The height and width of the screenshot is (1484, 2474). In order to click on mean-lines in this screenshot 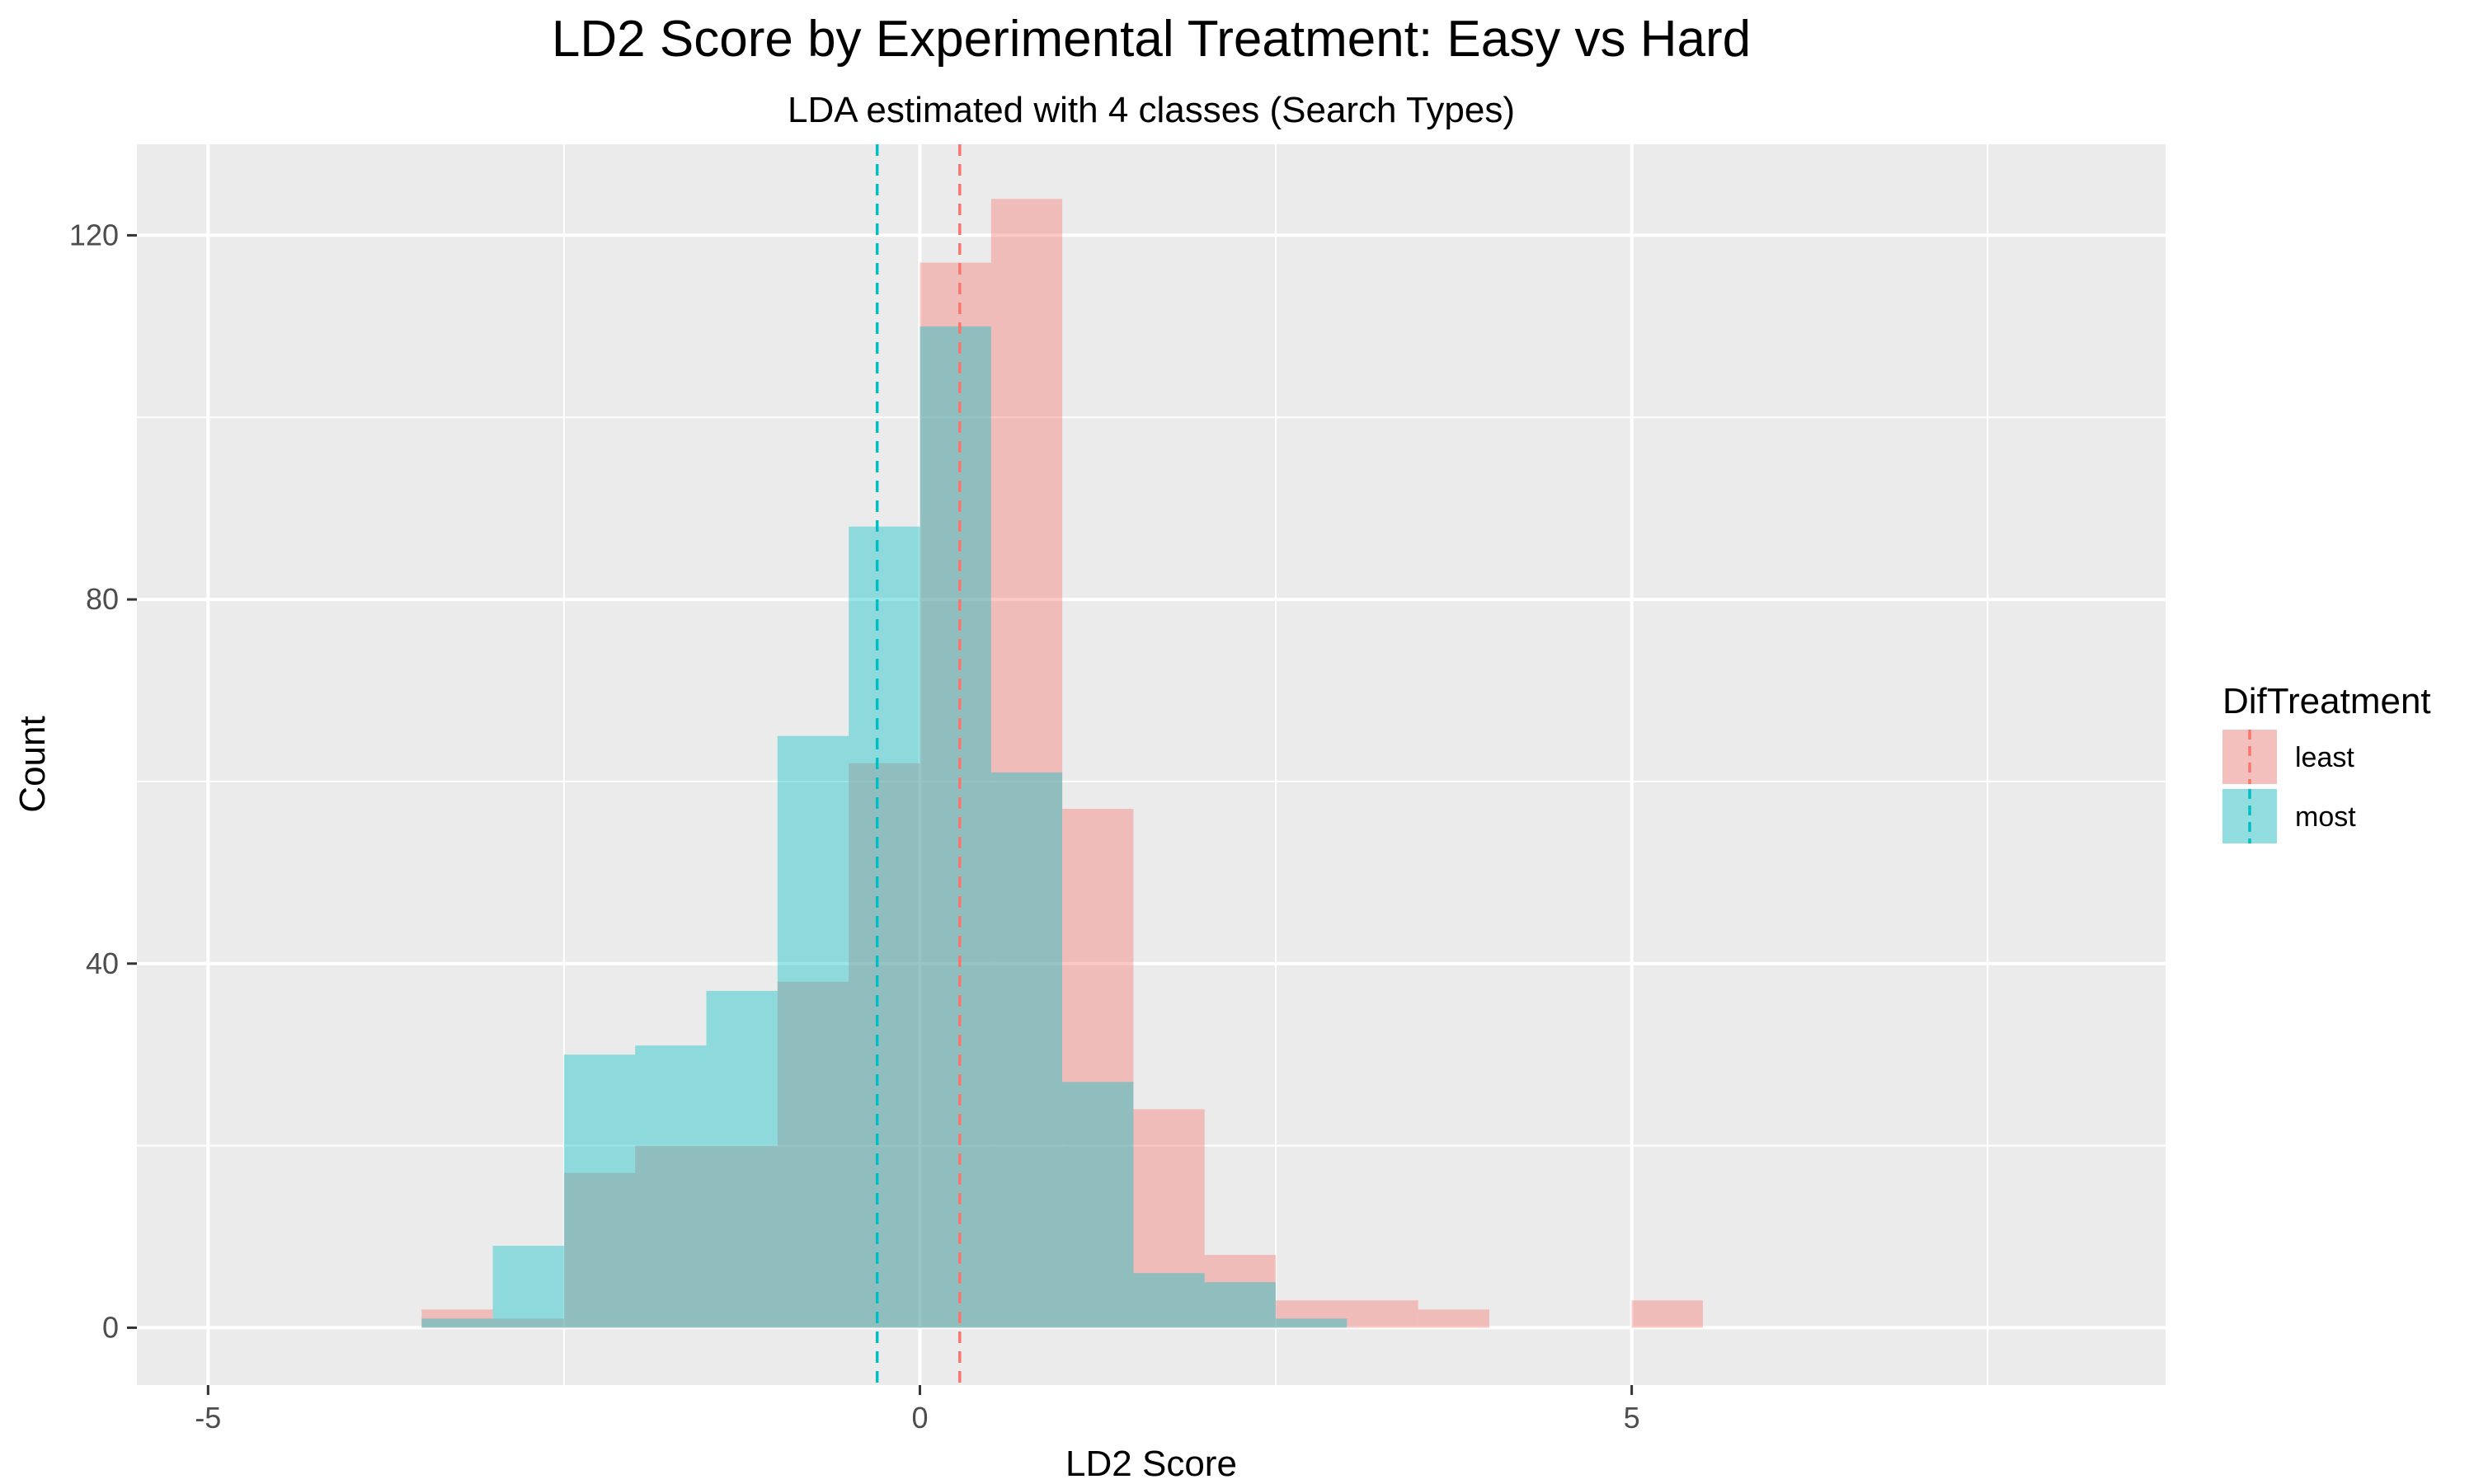, I will do `click(918, 764)`.